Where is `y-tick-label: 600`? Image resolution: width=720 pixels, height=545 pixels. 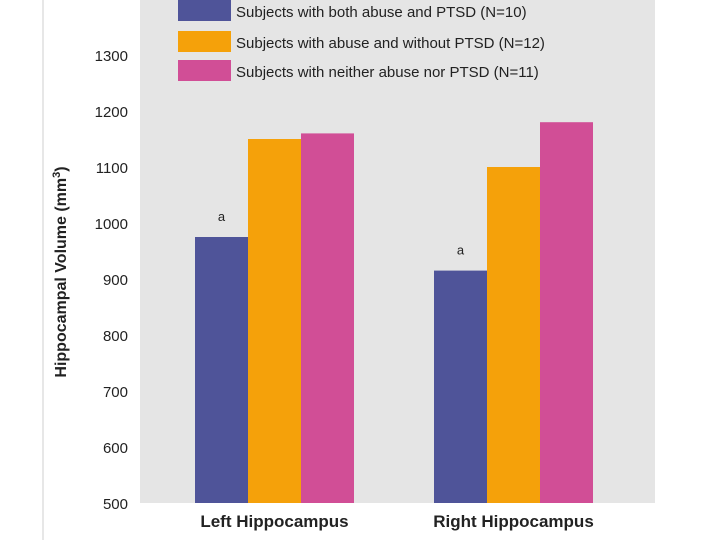 y-tick-label: 600 is located at coordinates (115, 448).